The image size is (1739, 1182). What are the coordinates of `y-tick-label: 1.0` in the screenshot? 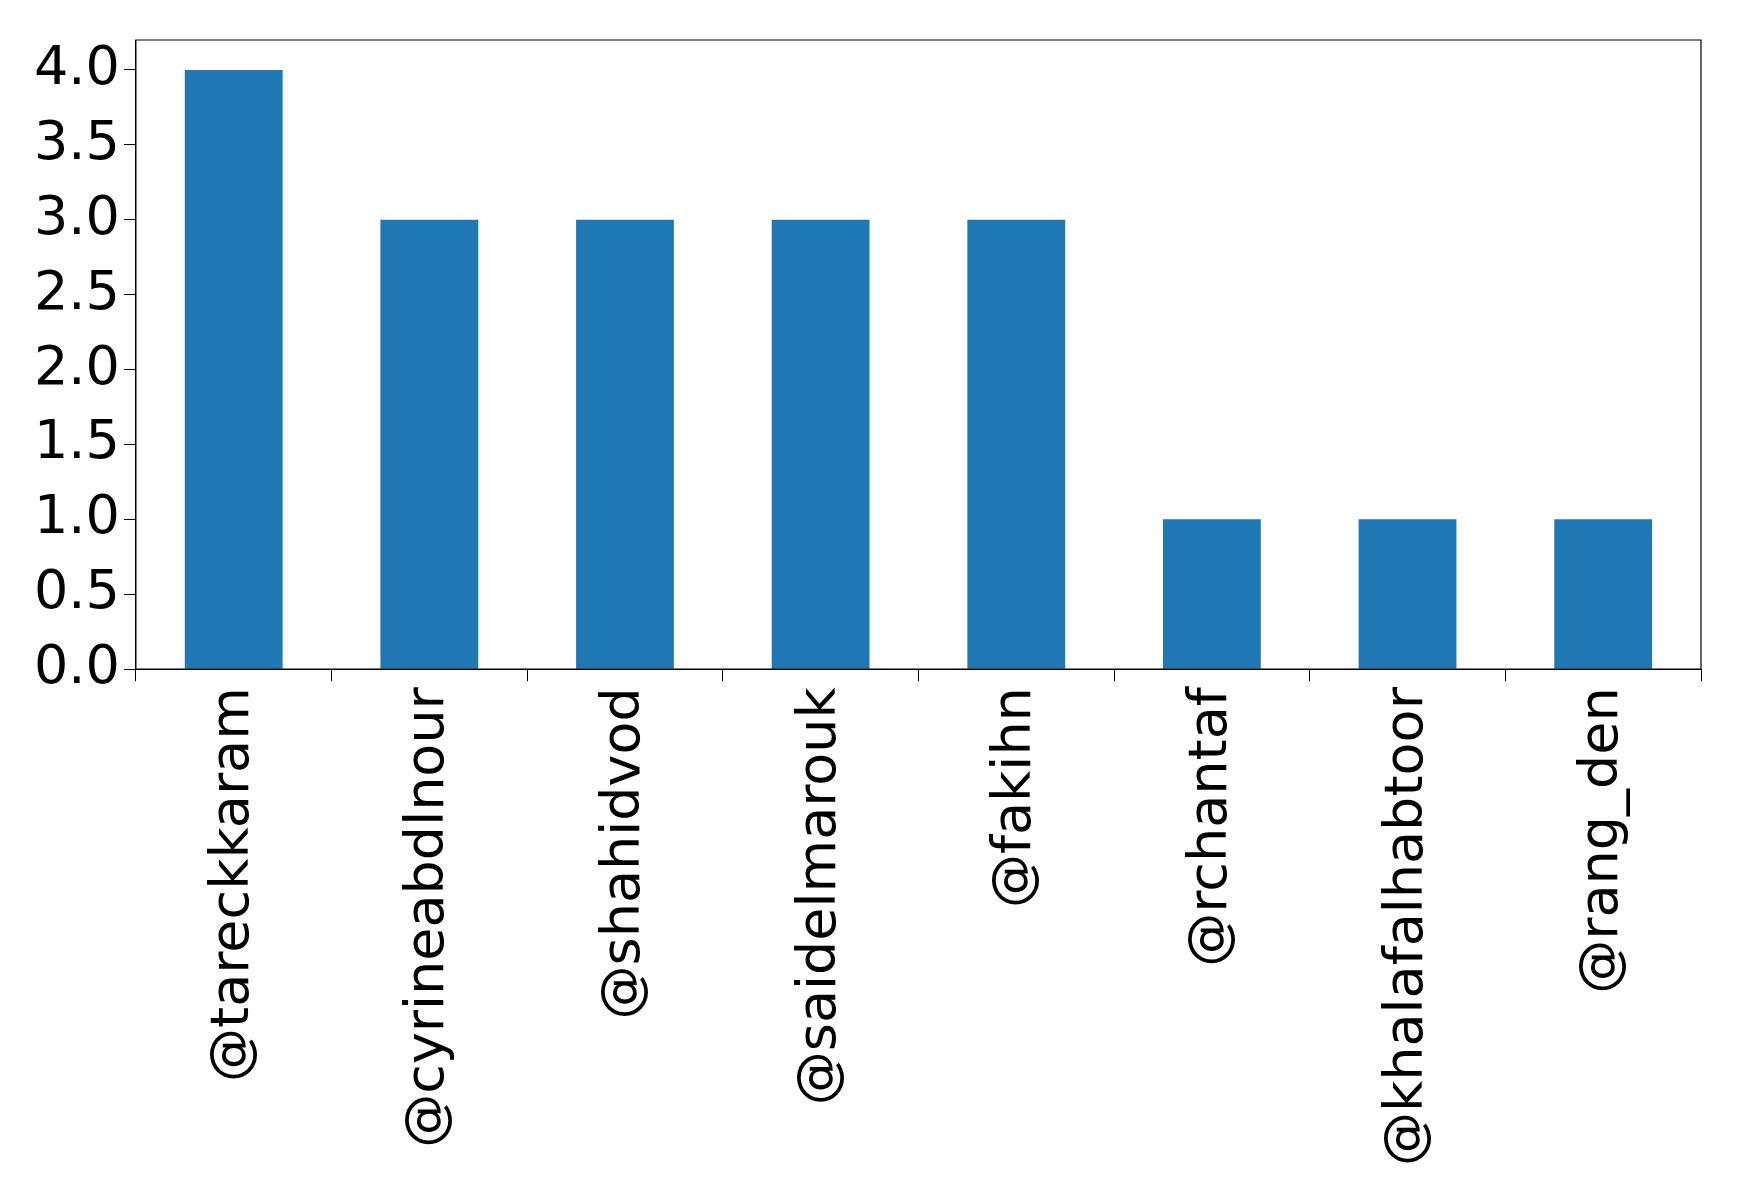 It's located at (76, 515).